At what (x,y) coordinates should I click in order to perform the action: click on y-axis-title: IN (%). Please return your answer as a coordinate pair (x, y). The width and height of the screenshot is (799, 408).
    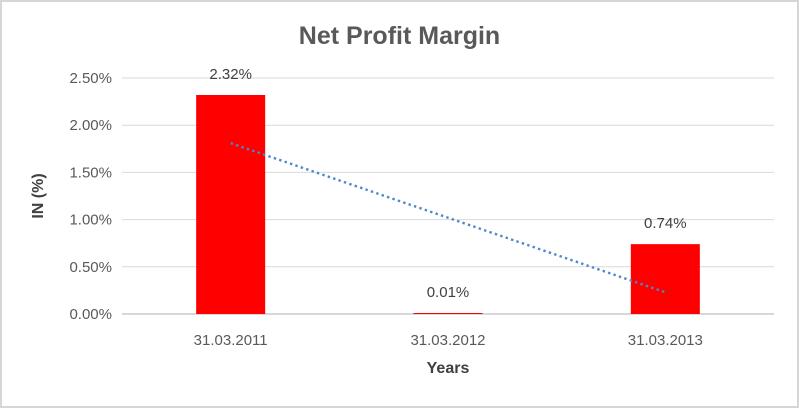
    Looking at the image, I should click on (38, 196).